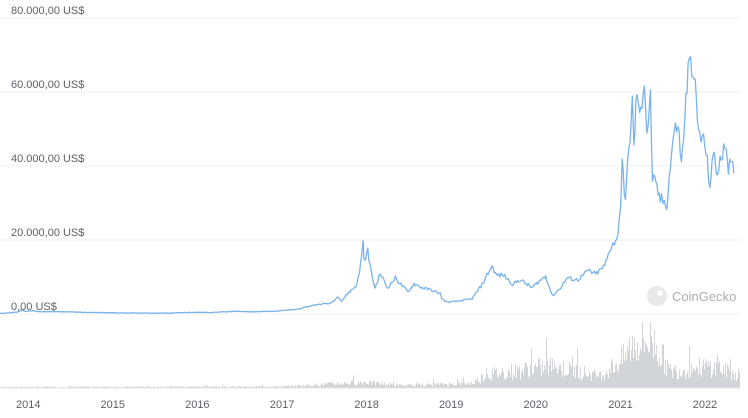 Image resolution: width=748 pixels, height=418 pixels. I want to click on coingecko-logo-eye-icon, so click(660, 293).